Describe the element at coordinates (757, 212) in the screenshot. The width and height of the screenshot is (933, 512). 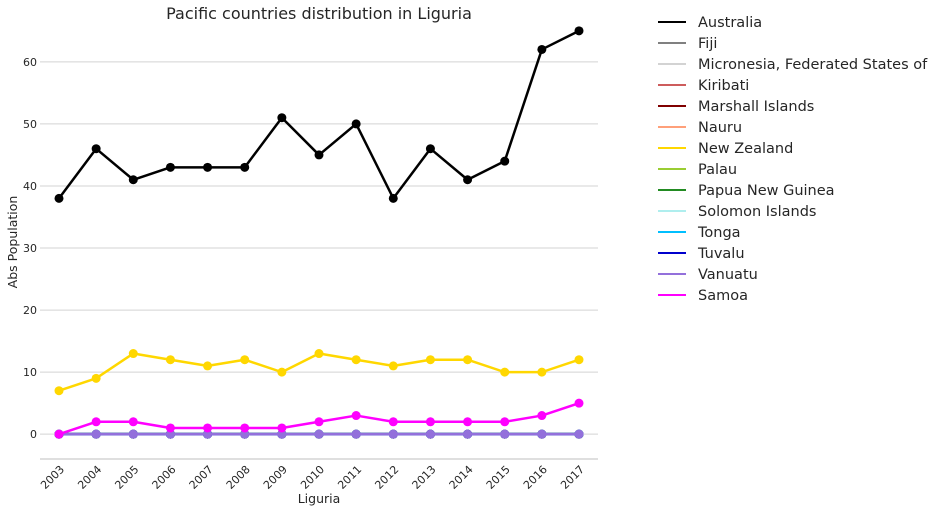
I see `legend-label: Solomon Islands` at that location.